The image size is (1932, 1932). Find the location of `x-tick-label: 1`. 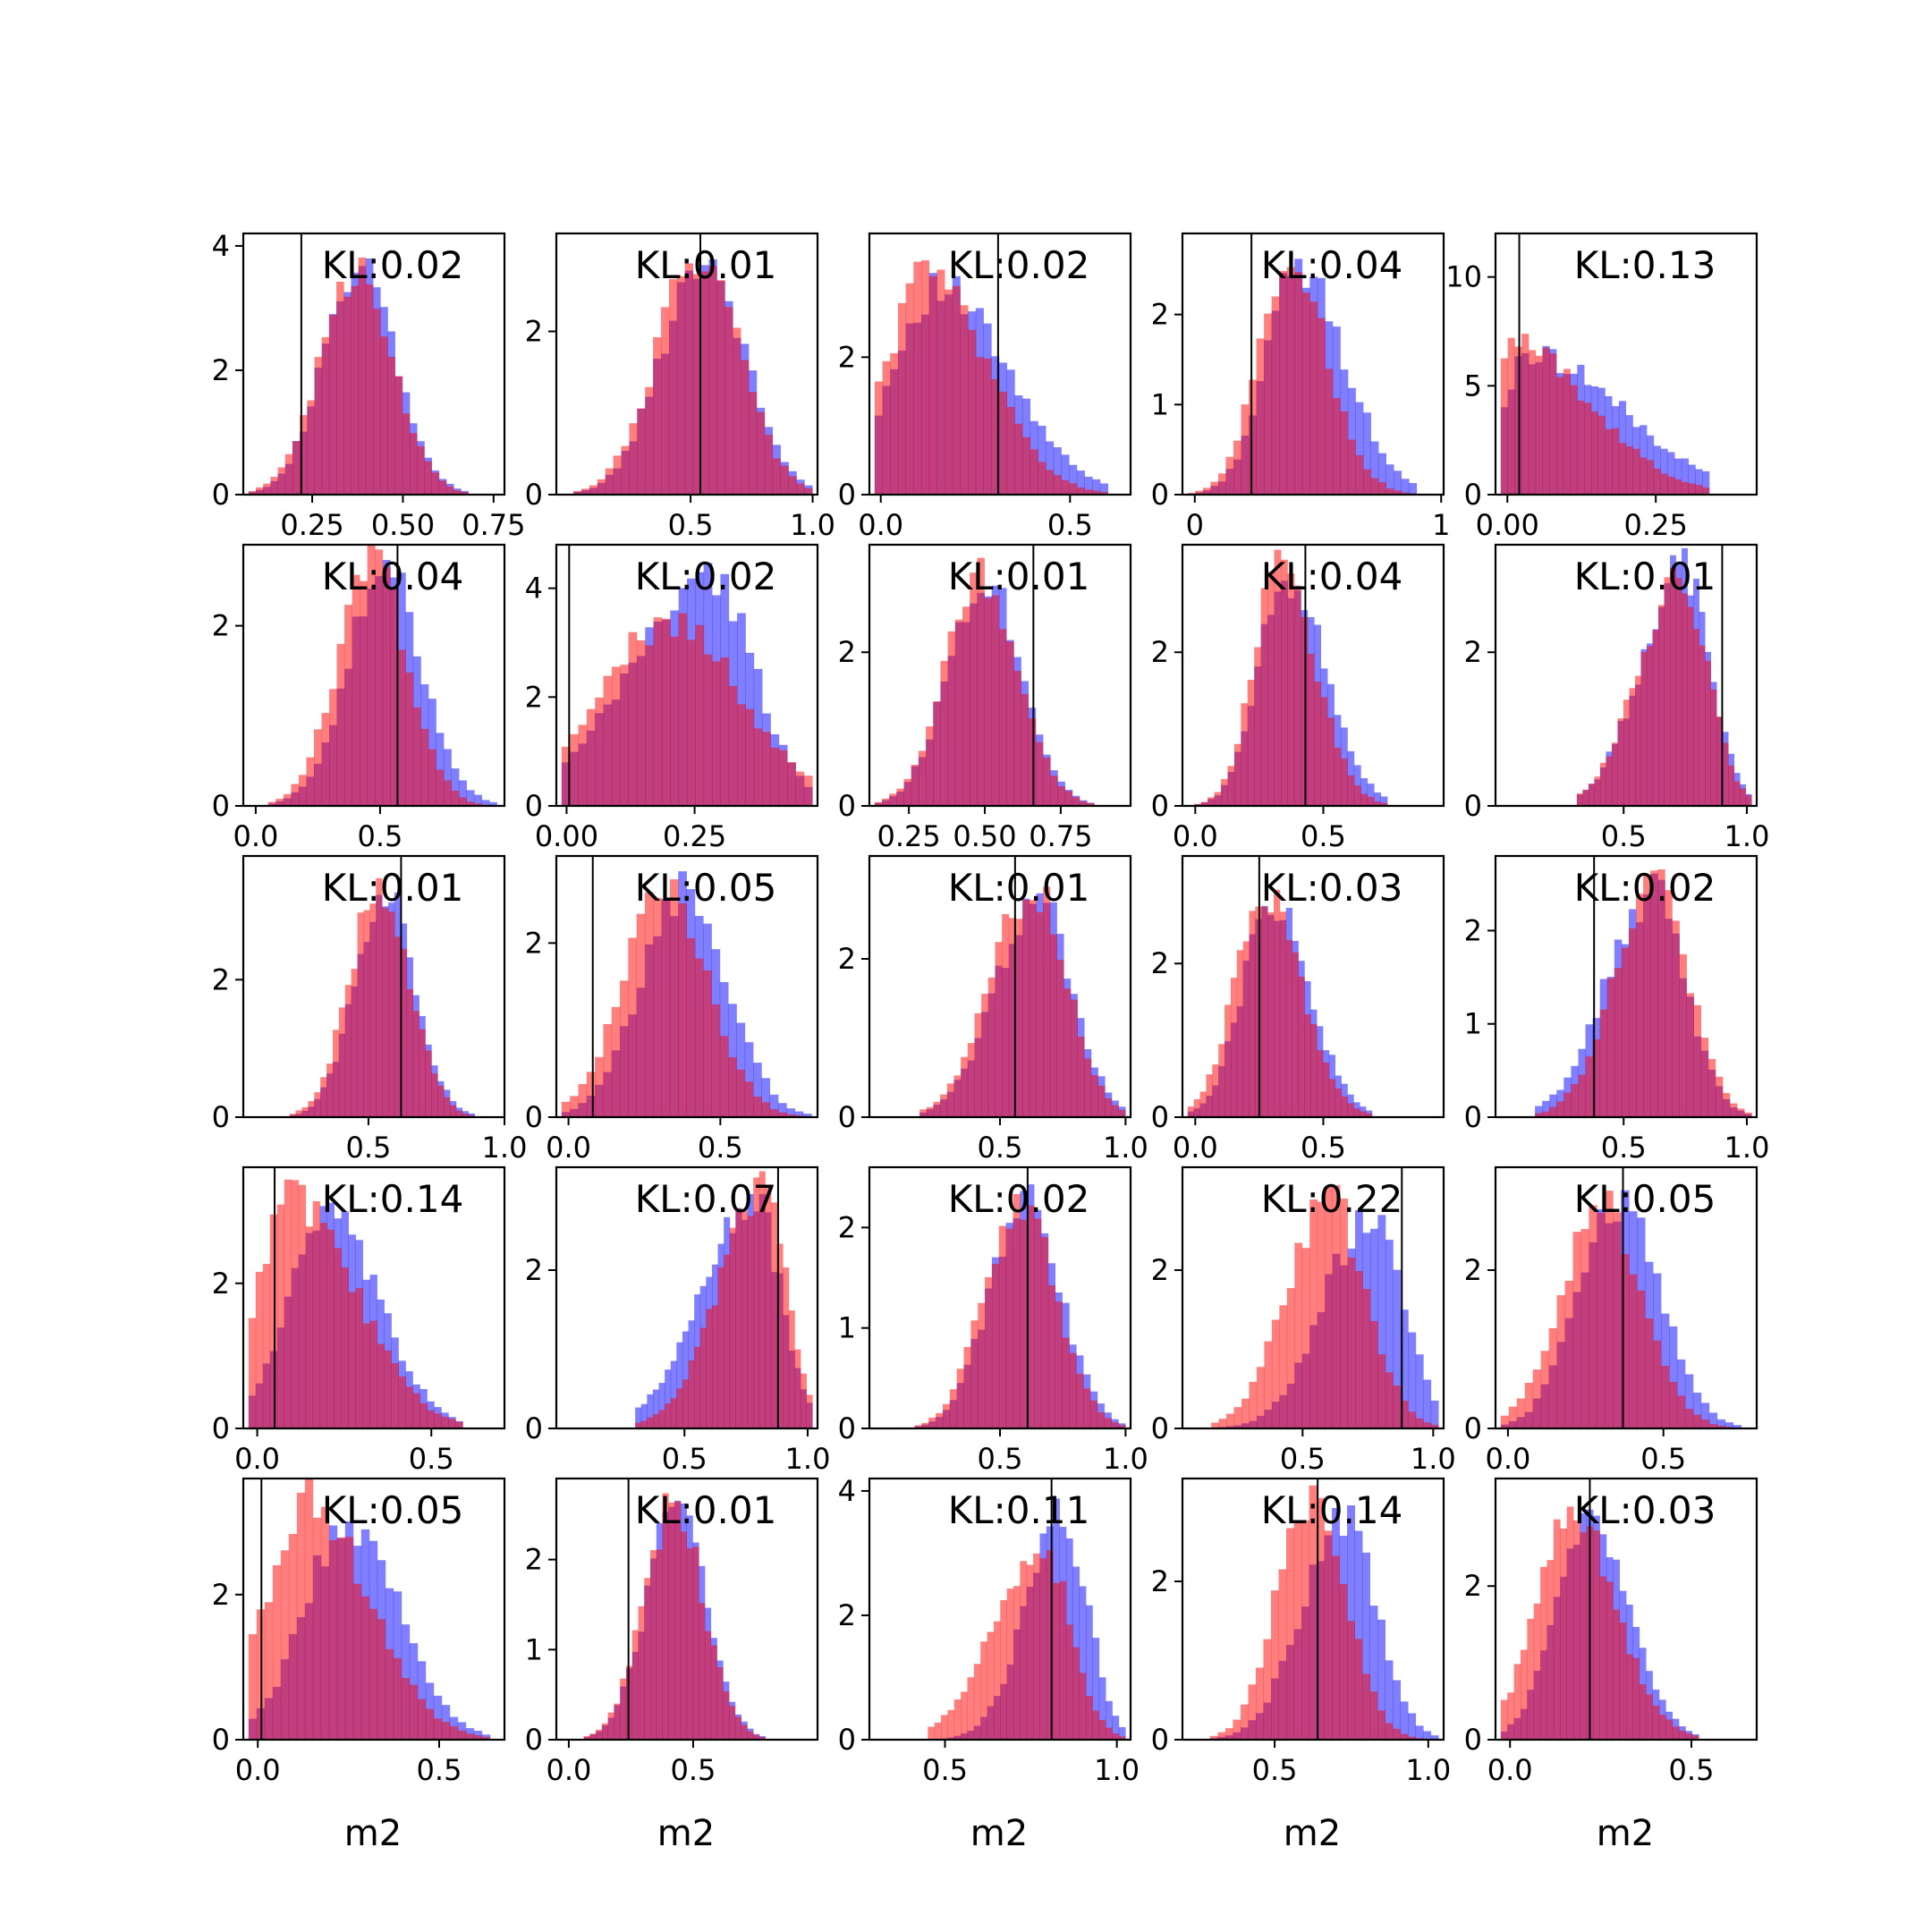

x-tick-label: 1 is located at coordinates (1441, 525).